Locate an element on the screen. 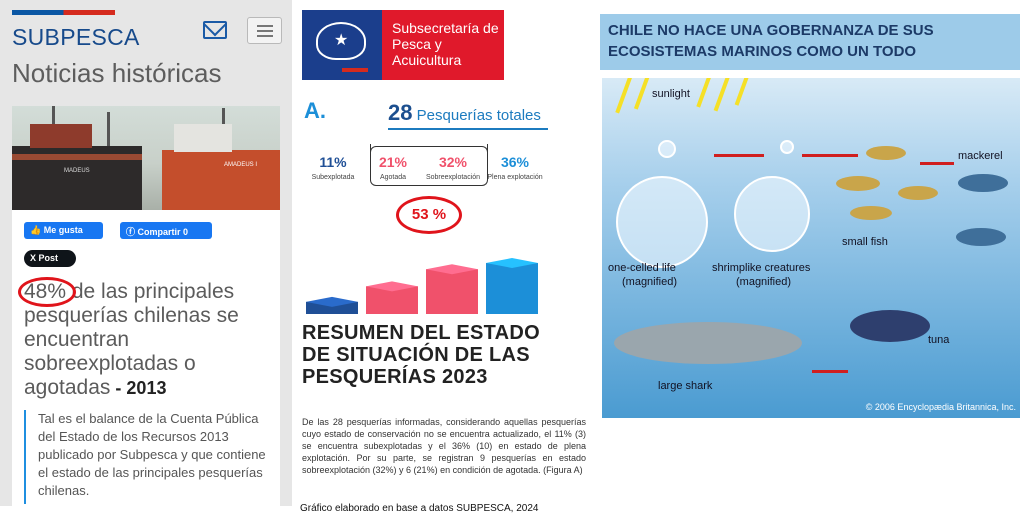 This screenshot has width=1024, height=523. stat-agotada: 21% Agotada is located at coordinates (393, 168).